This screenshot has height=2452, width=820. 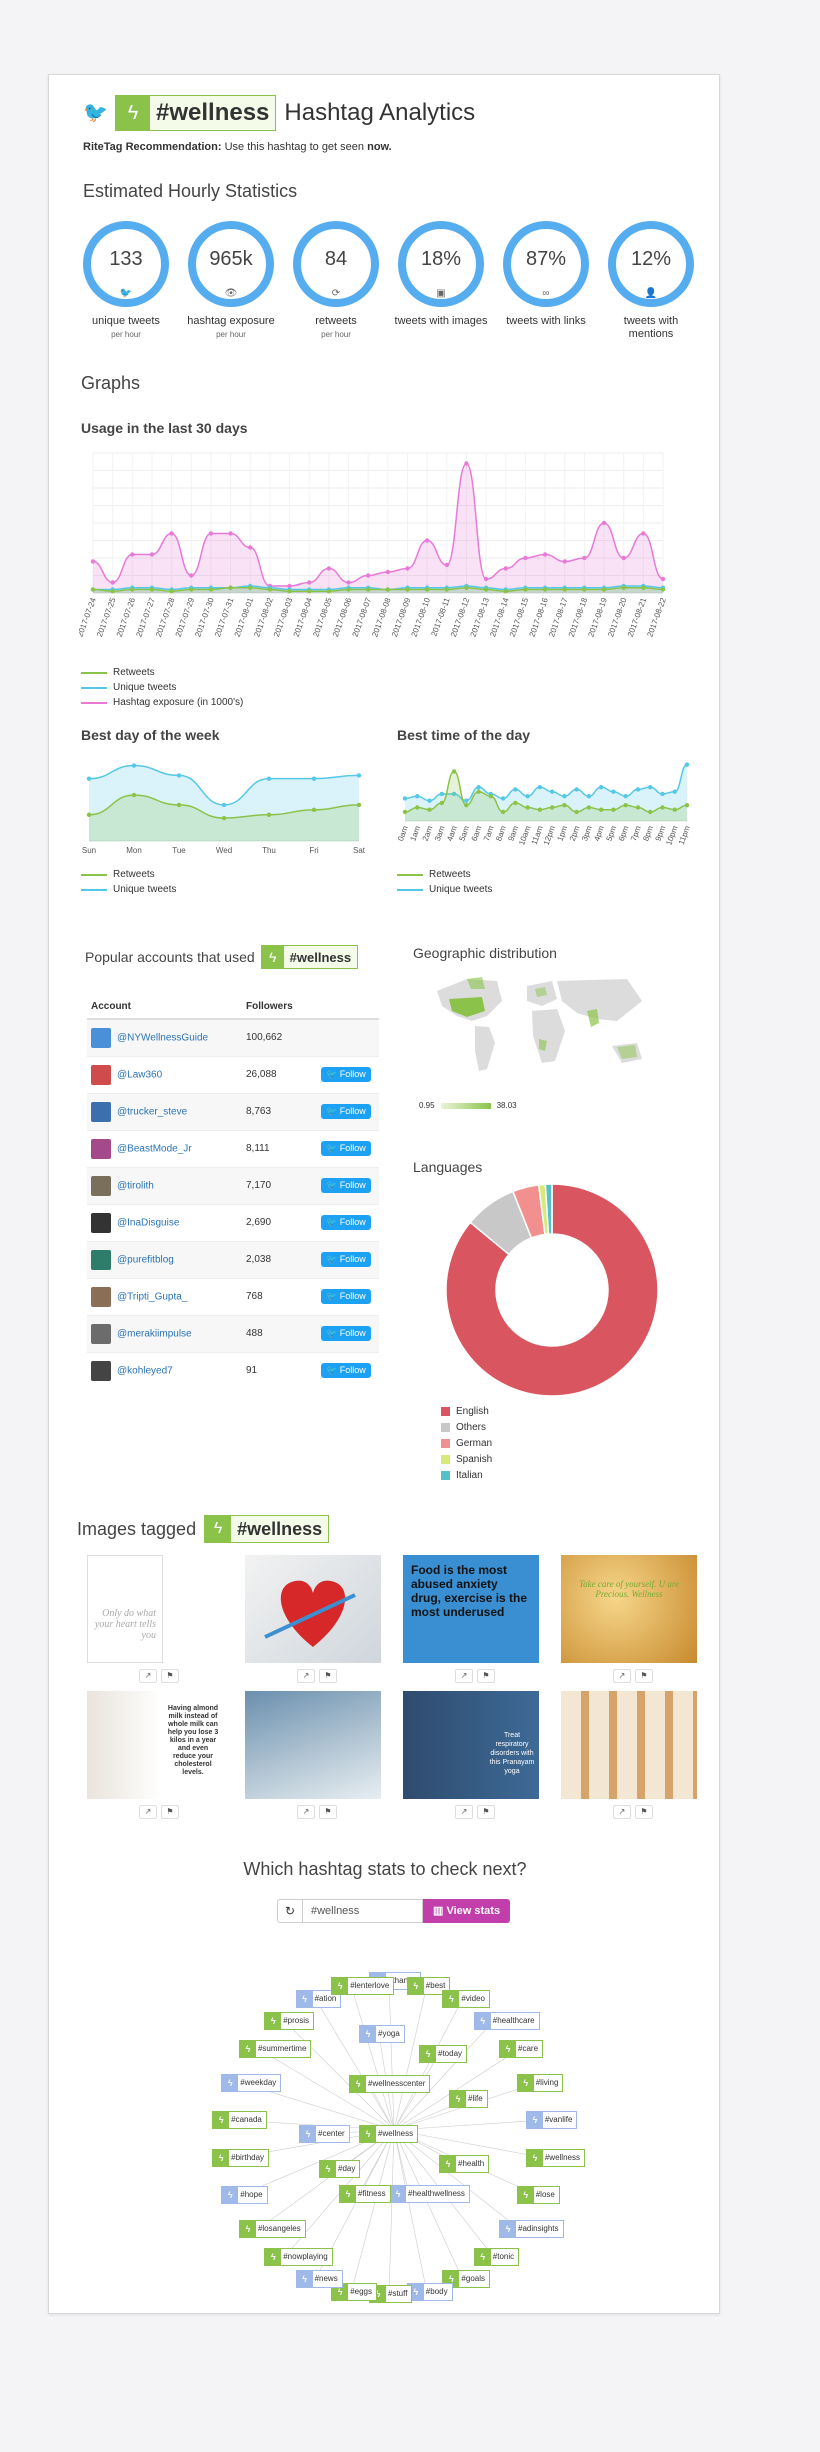 I want to click on hashtag-node: ϟ #hope, so click(x=244, y=2195).